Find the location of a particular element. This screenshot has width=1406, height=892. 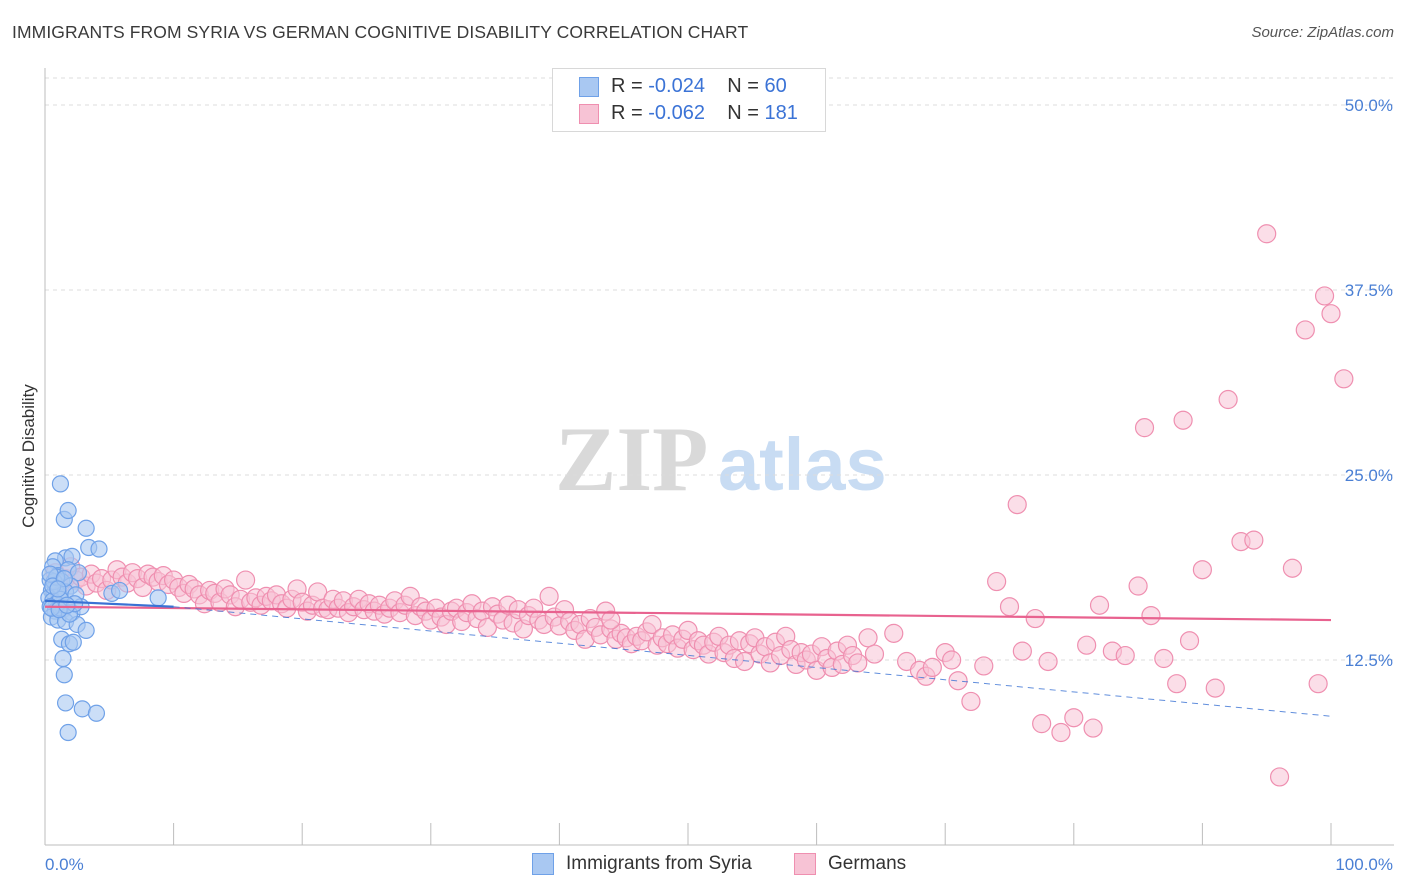

stats-legend: R = -0.024 N = 60 R = -0.062 N = 181 is located at coordinates (689, 100).